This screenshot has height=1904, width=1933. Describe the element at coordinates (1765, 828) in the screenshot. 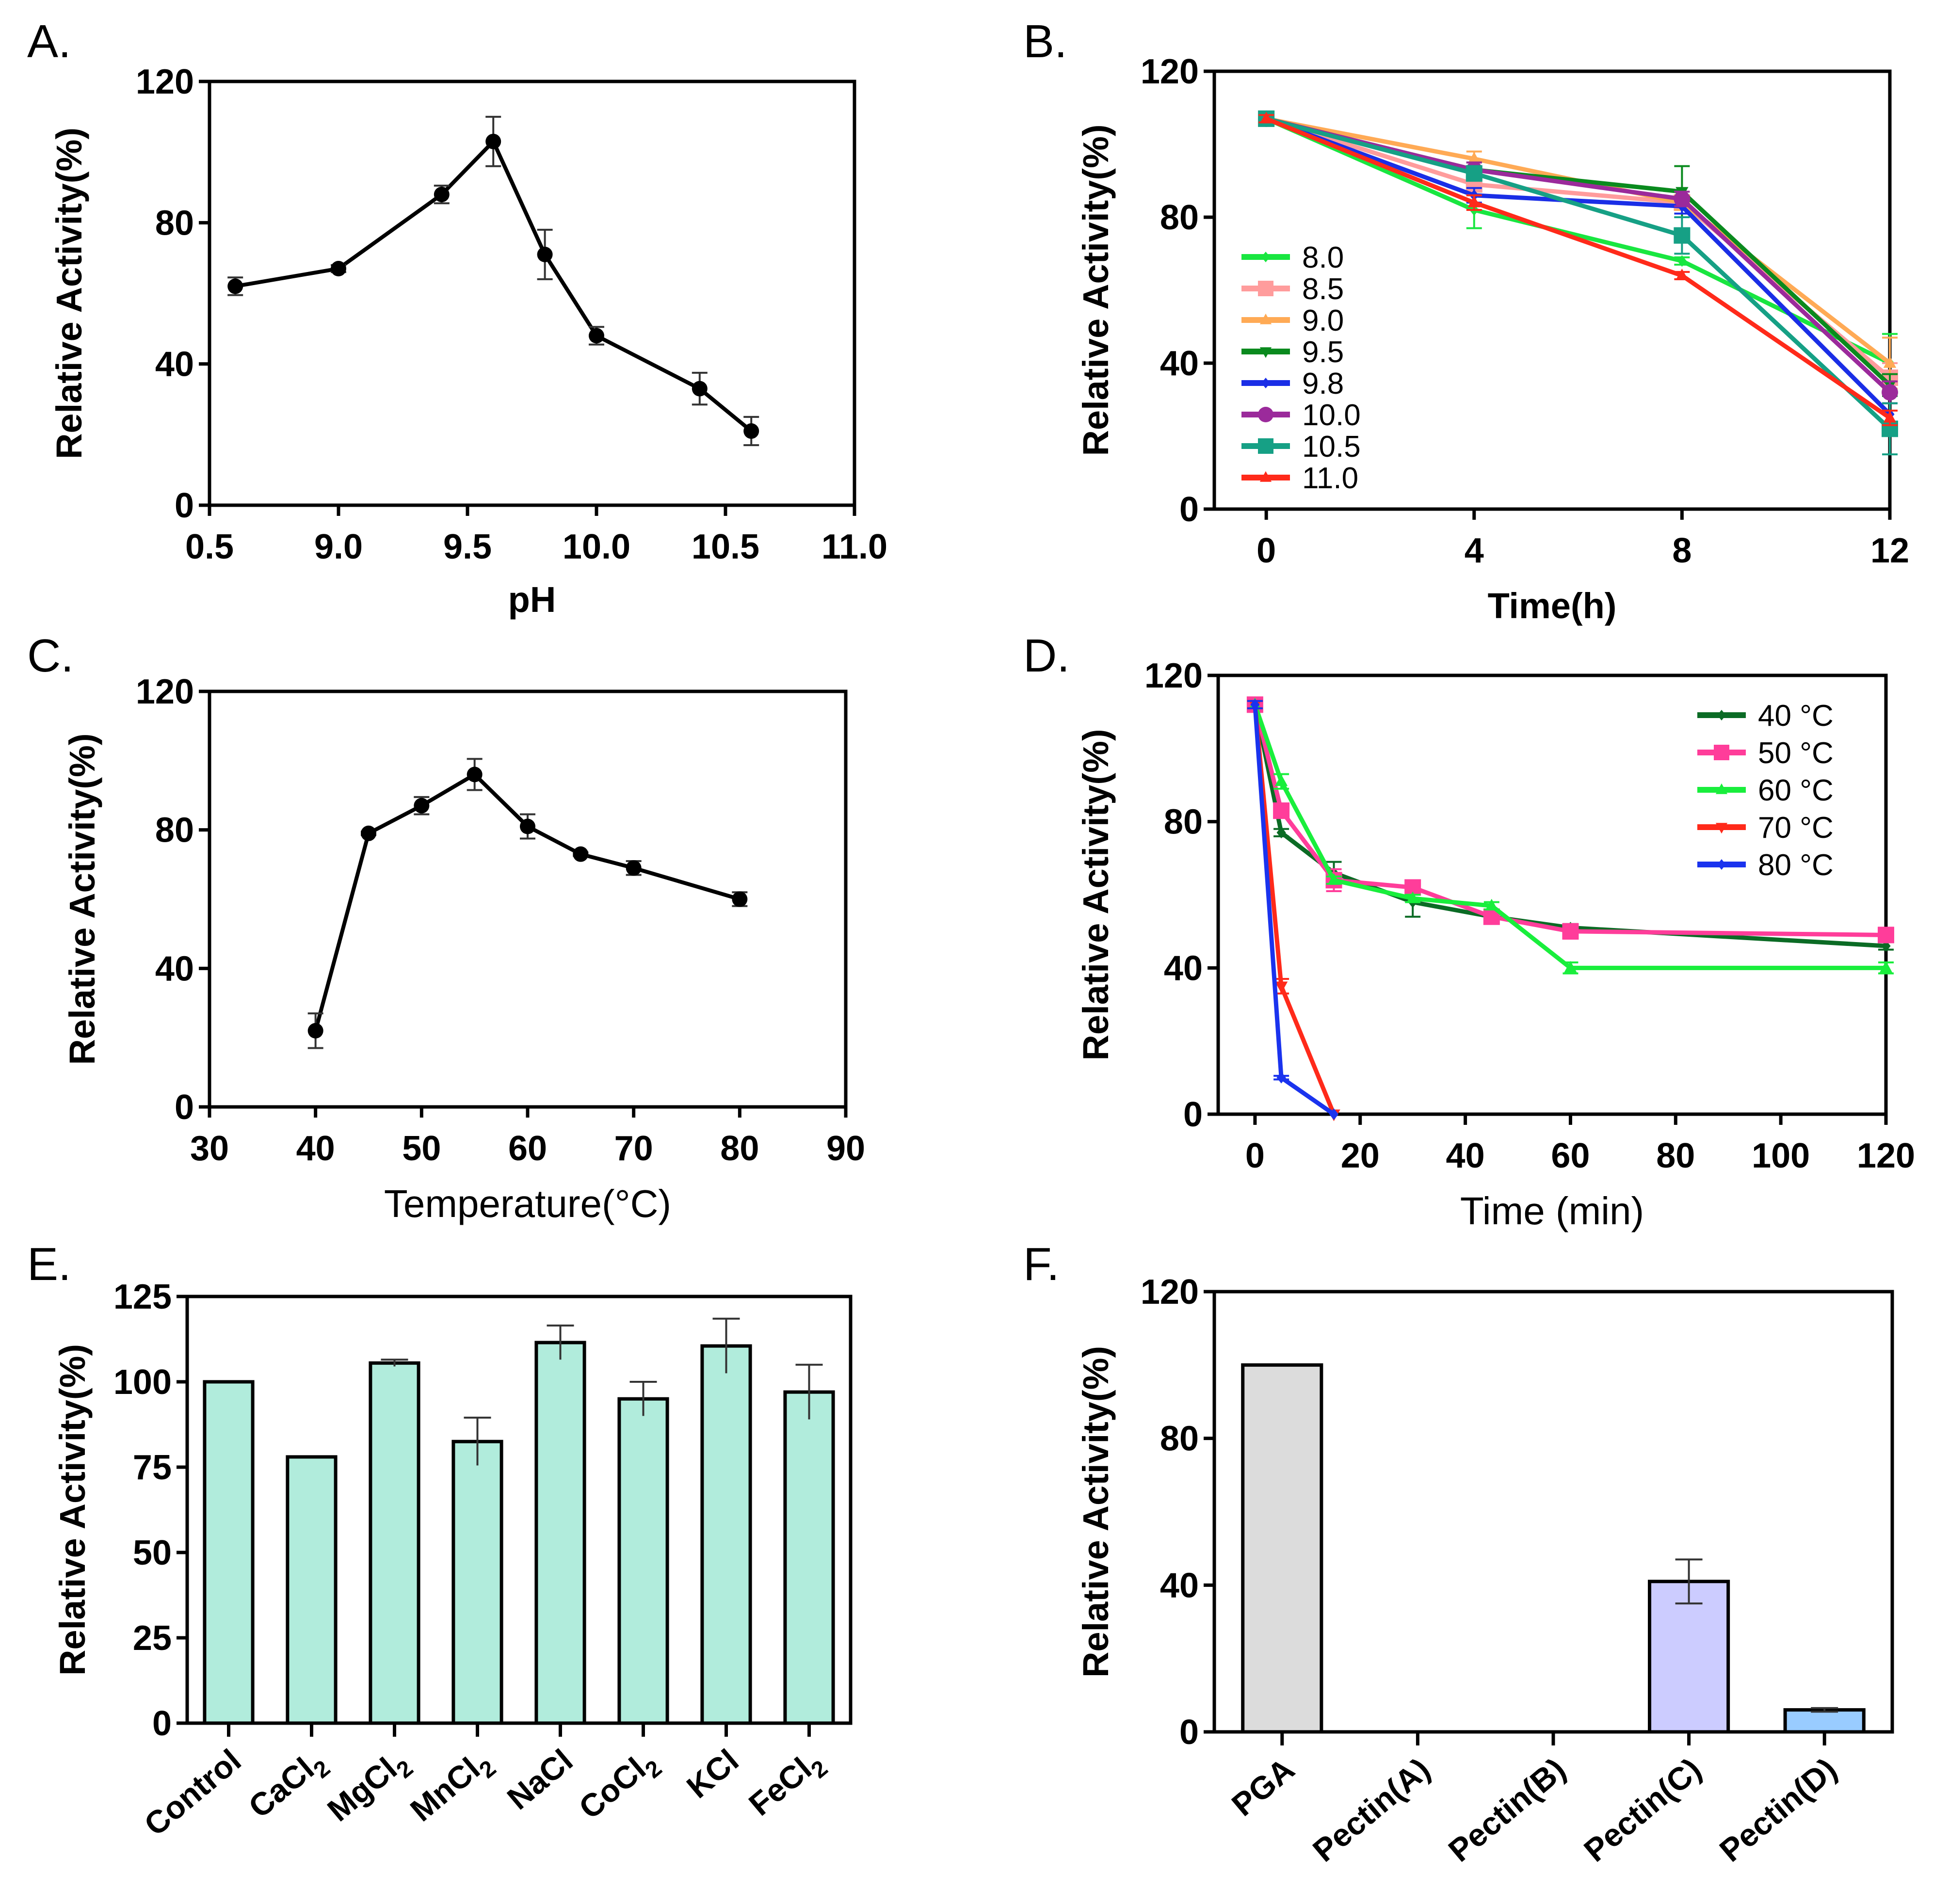

I see `legend-item: 70 °C` at that location.